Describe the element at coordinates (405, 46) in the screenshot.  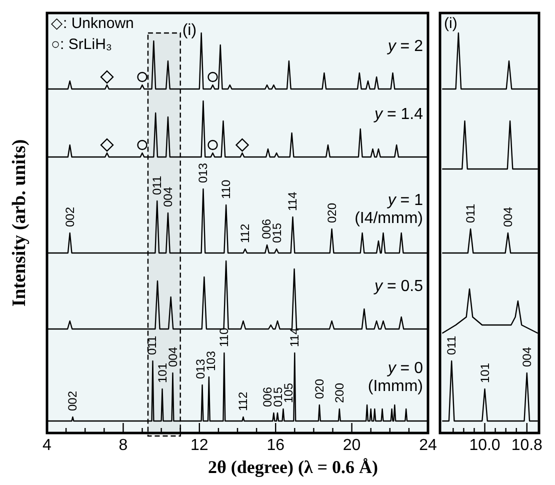
I see `series-label: y = 2` at that location.